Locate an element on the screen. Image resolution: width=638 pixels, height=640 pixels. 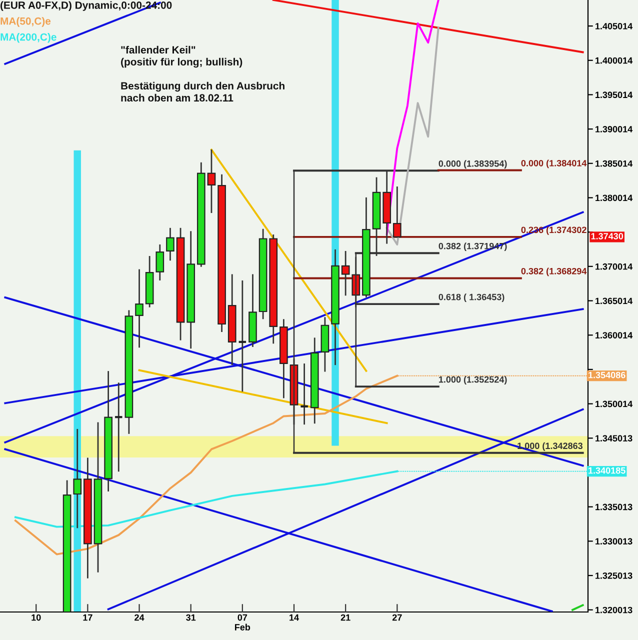
y-tick-label: 1.350014 is located at coordinates (614, 404).